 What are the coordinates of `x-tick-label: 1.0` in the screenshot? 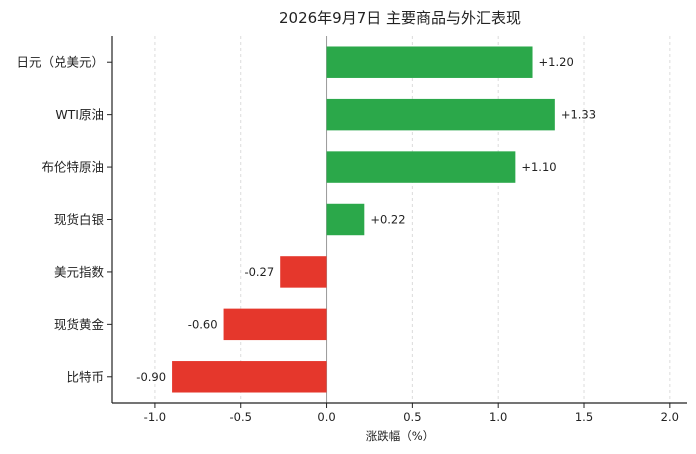 It's located at (498, 417).